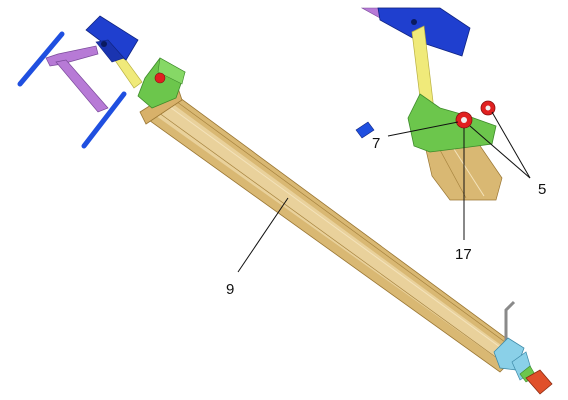 The width and height of the screenshot is (568, 400). Describe the element at coordinates (510, 322) in the screenshot. I see `lever-rod` at that location.